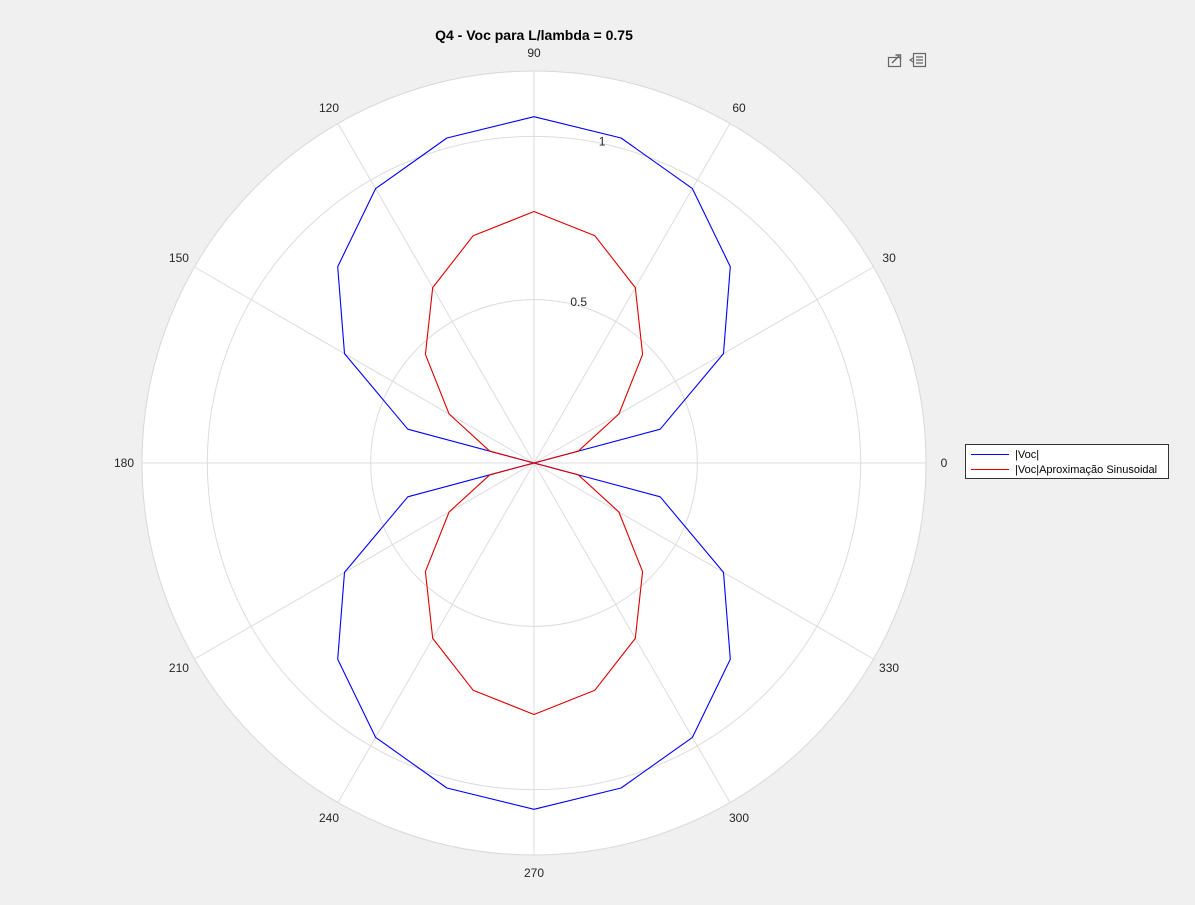 This screenshot has height=905, width=1195. Describe the element at coordinates (329, 108) in the screenshot. I see `theta-tick-label: 120` at that location.